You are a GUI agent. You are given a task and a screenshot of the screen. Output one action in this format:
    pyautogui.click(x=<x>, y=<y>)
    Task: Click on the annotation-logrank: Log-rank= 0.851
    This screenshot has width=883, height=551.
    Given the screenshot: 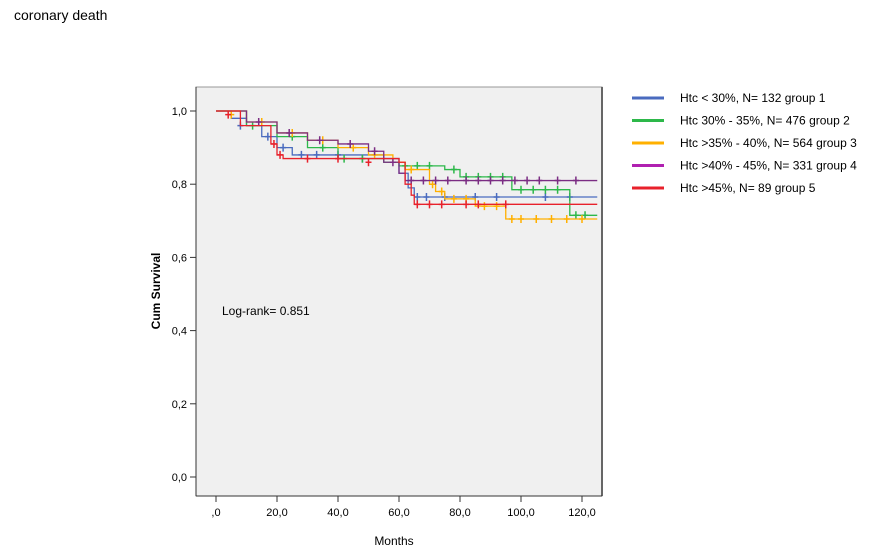 What is the action you would take?
    pyautogui.click(x=266, y=311)
    